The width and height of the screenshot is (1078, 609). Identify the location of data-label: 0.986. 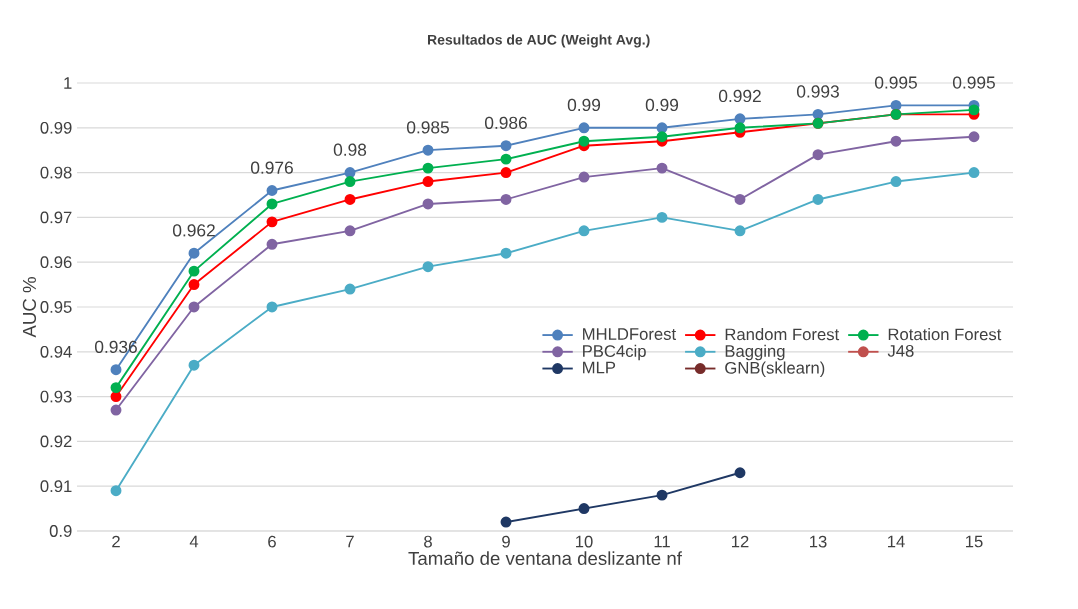
(505, 122).